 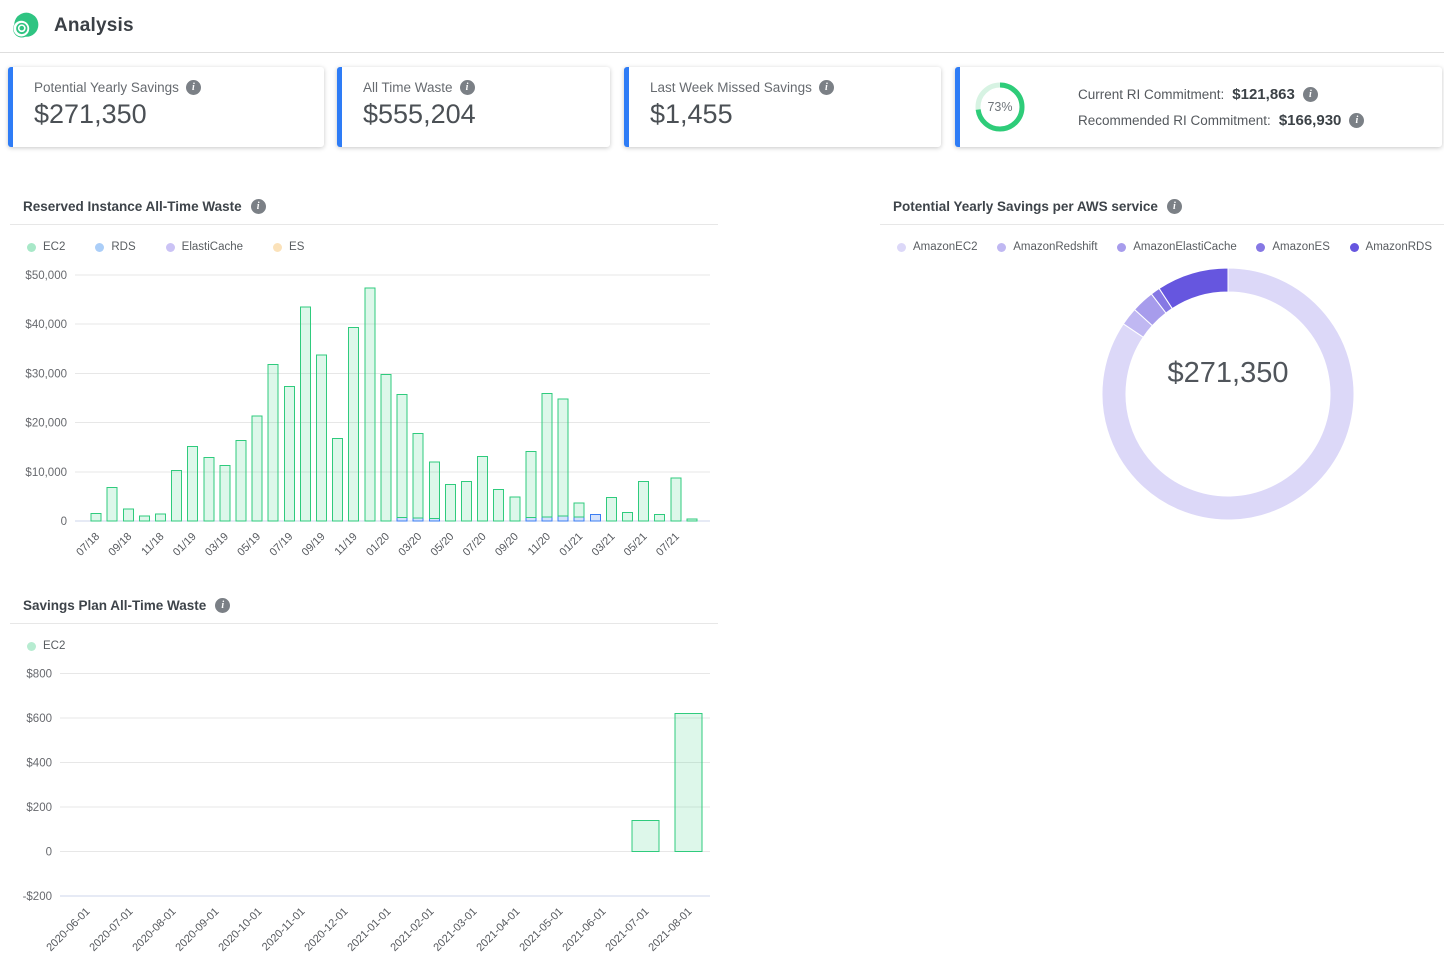 What do you see at coordinates (945, 247) in the screenshot?
I see `legend-label: AmazonEC2` at bounding box center [945, 247].